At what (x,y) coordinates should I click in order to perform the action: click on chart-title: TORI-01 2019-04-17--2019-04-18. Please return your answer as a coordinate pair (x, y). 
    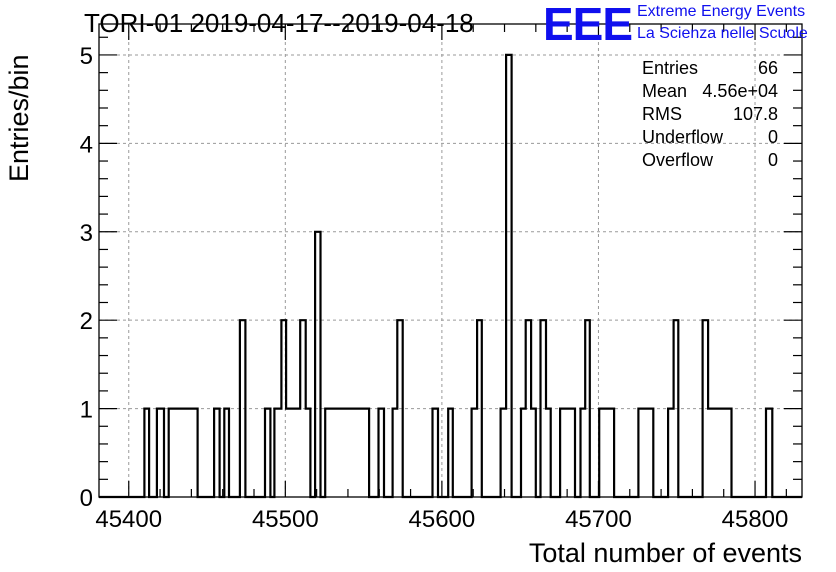
    Looking at the image, I should click on (279, 23).